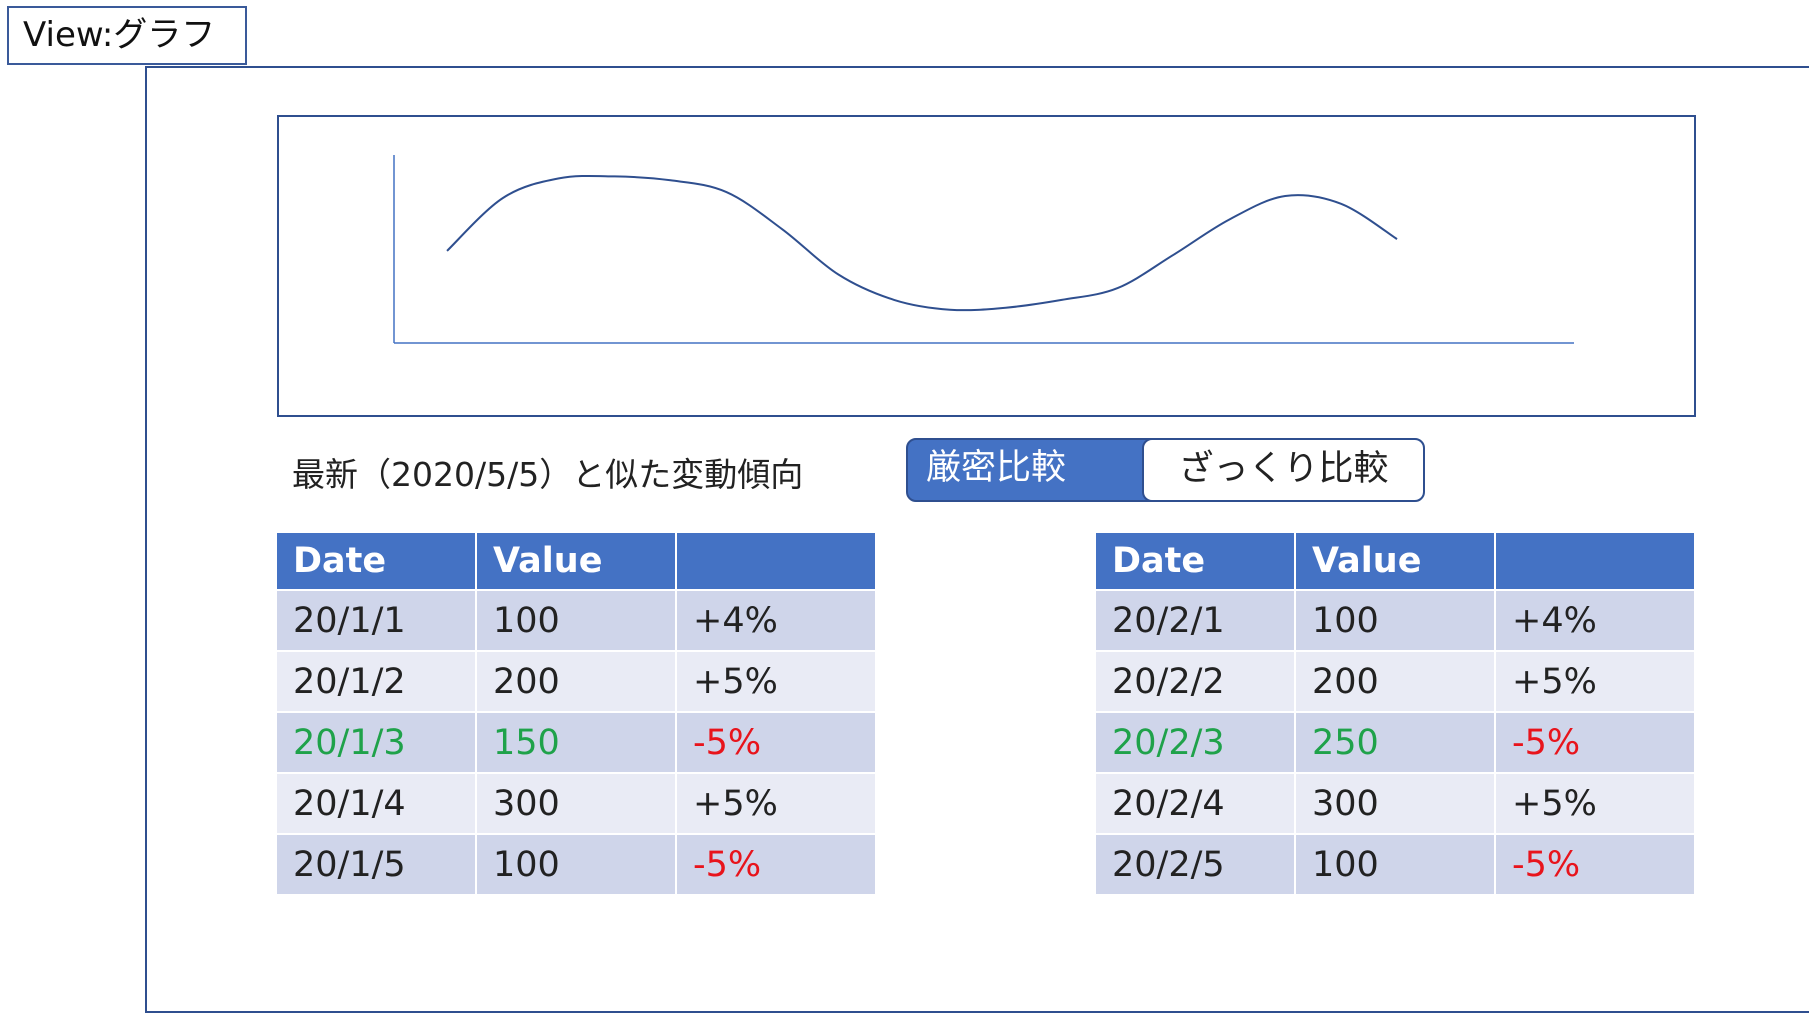 The width and height of the screenshot is (1809, 1013). I want to click on table-row: 20/2/2 200 +5%, so click(1396, 682).